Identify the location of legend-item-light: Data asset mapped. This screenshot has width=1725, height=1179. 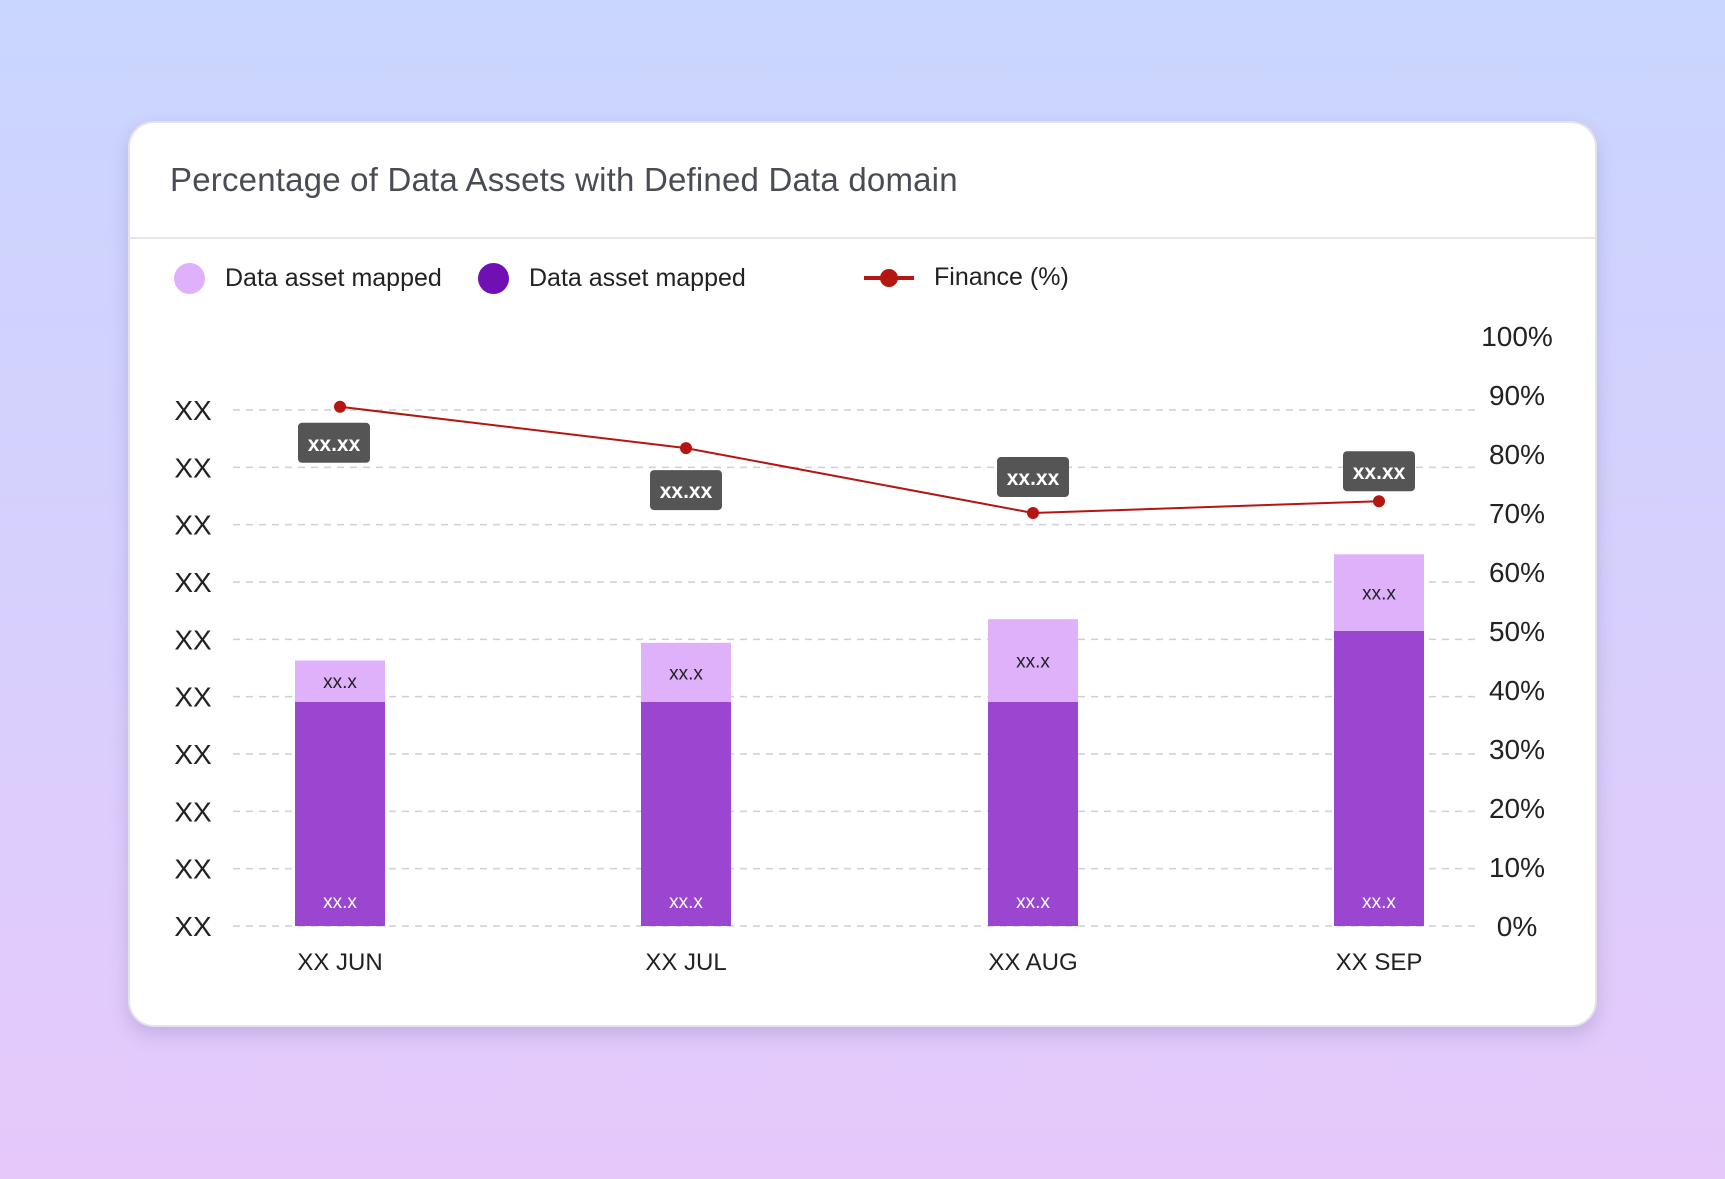
(308, 278).